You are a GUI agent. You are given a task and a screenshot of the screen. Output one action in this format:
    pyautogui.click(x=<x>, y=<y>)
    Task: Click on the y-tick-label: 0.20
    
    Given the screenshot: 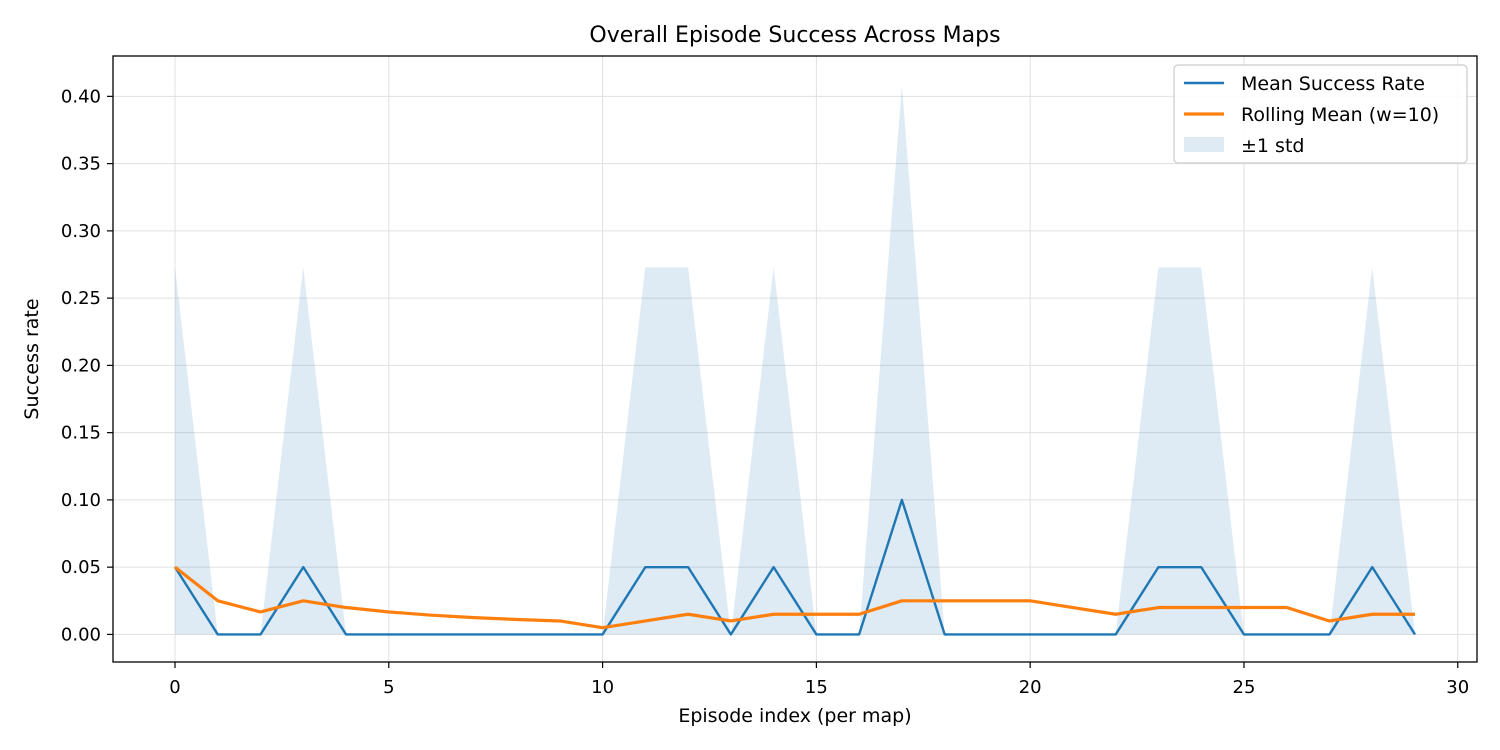 What is the action you would take?
    pyautogui.click(x=81, y=365)
    